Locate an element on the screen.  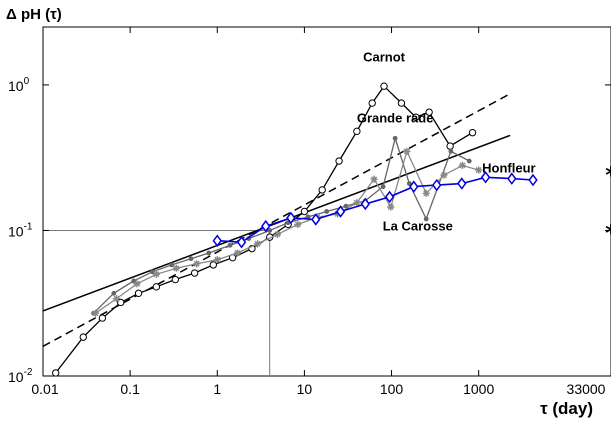
series-line-honfleur is located at coordinates (375, 210).